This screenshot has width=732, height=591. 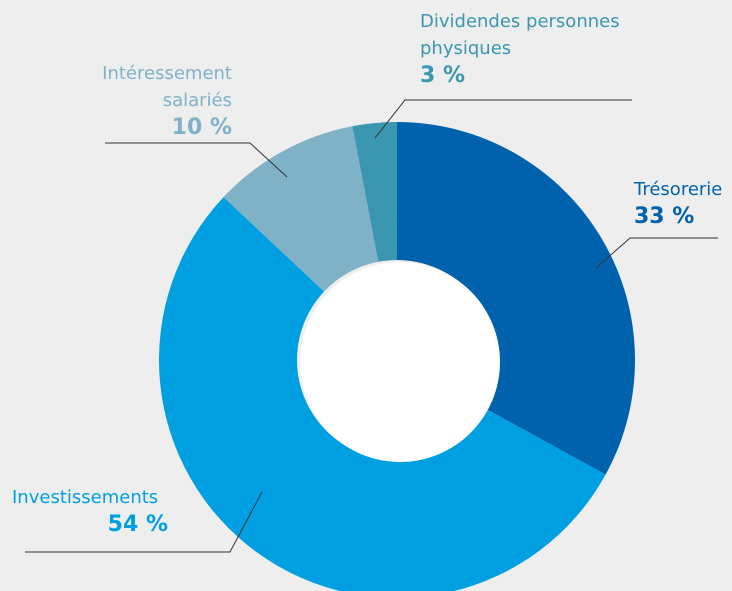 What do you see at coordinates (201, 127) in the screenshot?
I see `value-label: 10 %` at bounding box center [201, 127].